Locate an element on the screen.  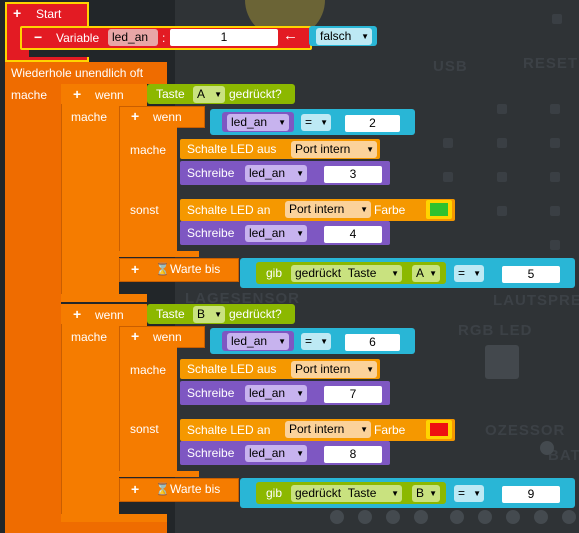
loop-block is located at coordinates (86, 73).